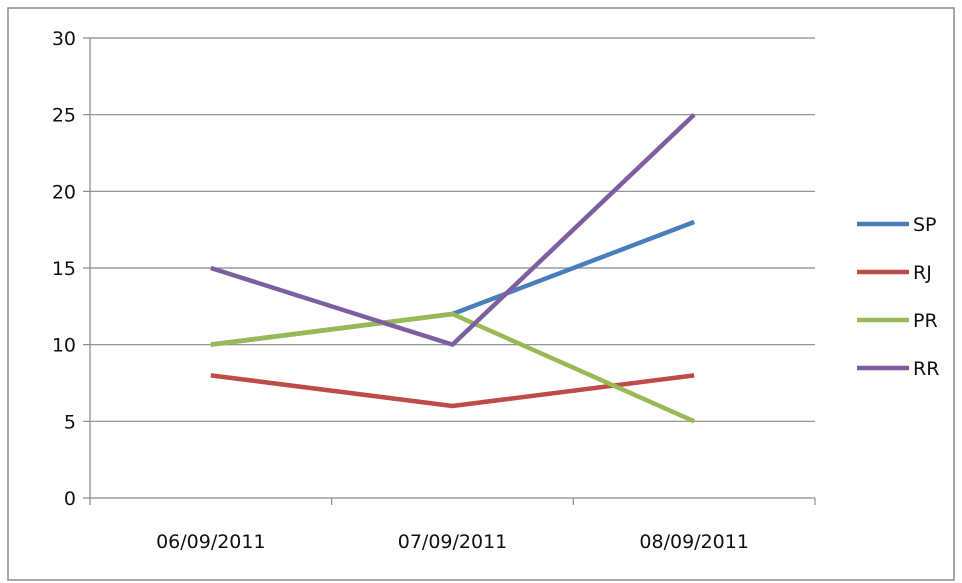 Image resolution: width=962 pixels, height=583 pixels. What do you see at coordinates (64, 346) in the screenshot?
I see `y-tick-label: 10` at bounding box center [64, 346].